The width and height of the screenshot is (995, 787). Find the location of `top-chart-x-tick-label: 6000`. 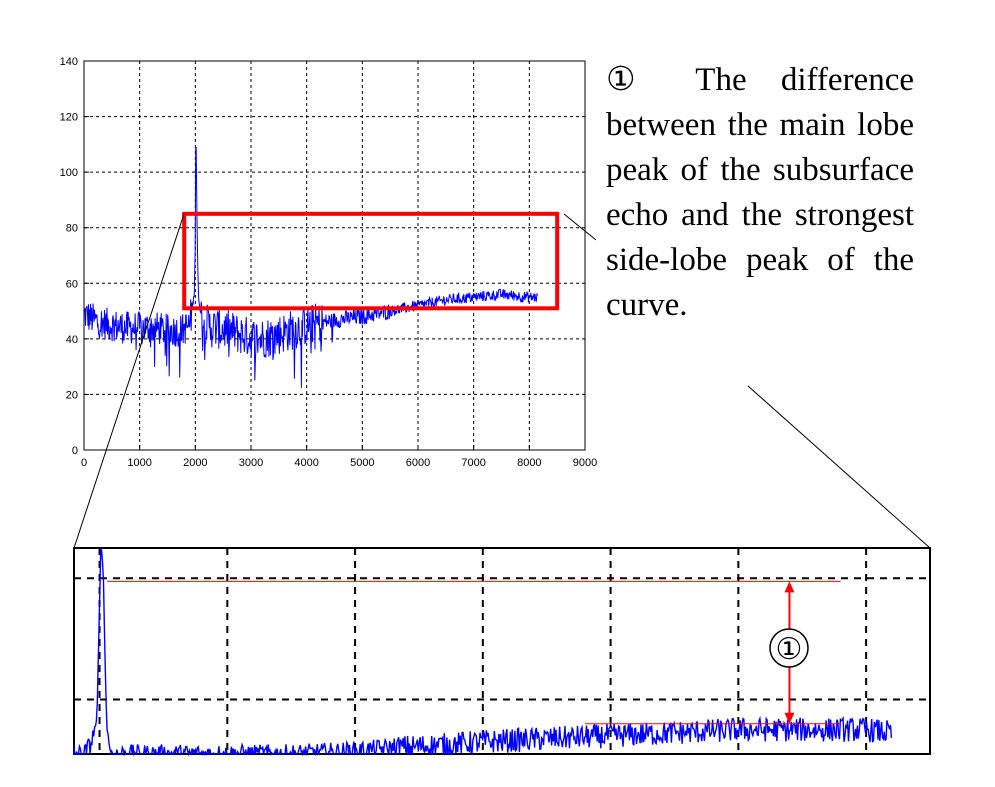

top-chart-x-tick-label: 6000 is located at coordinates (418, 463).